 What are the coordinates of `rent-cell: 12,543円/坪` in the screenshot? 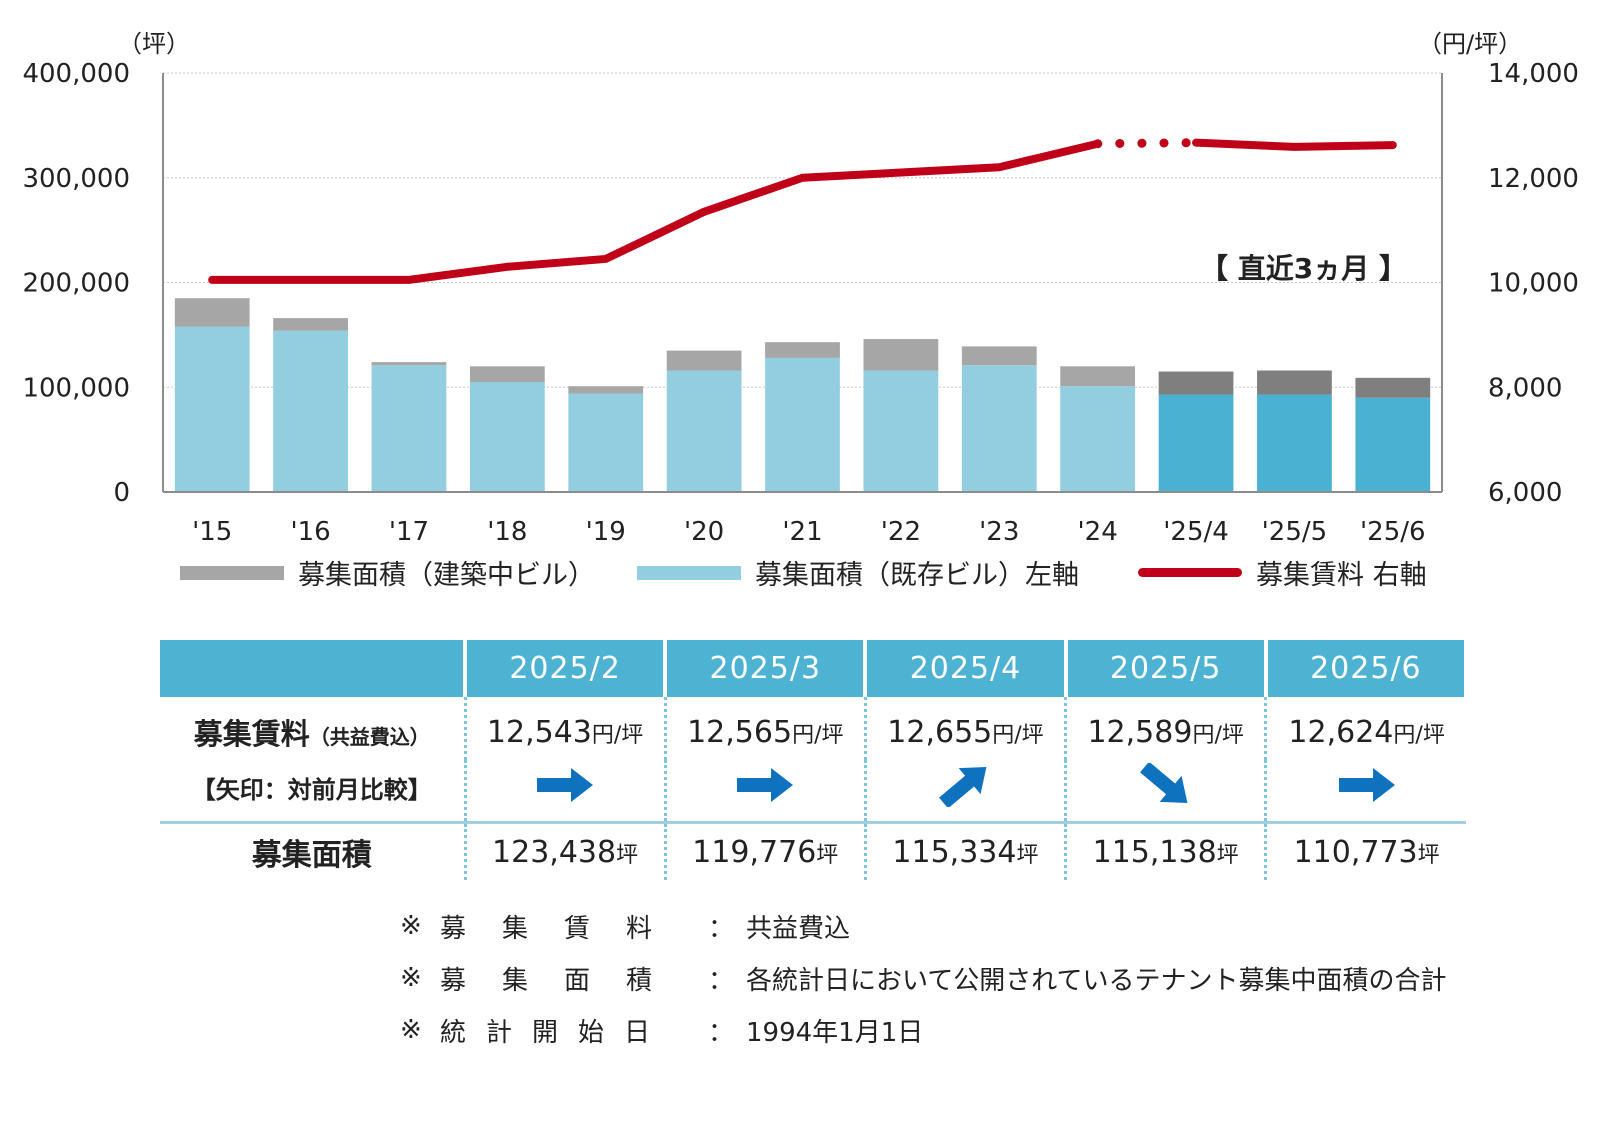 It's located at (565, 728).